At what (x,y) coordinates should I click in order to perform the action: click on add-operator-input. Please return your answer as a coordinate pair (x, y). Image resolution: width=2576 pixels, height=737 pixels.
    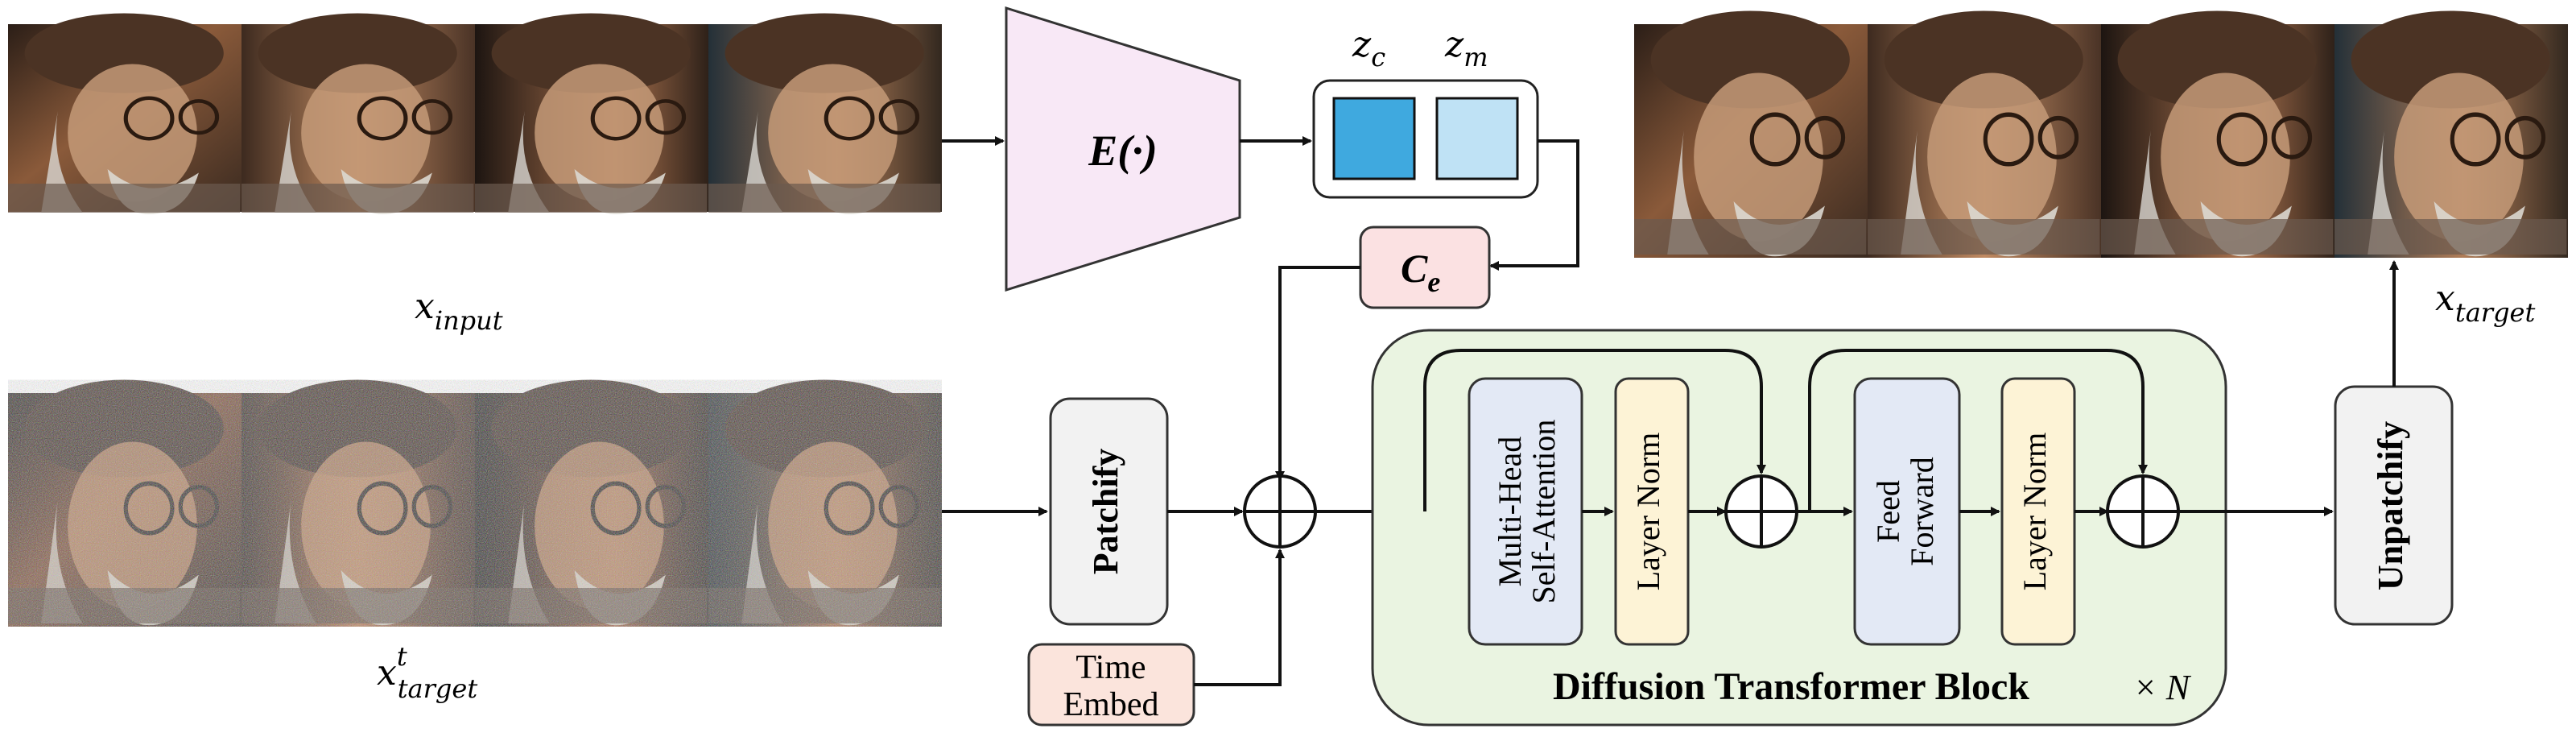
    Looking at the image, I should click on (1280, 512).